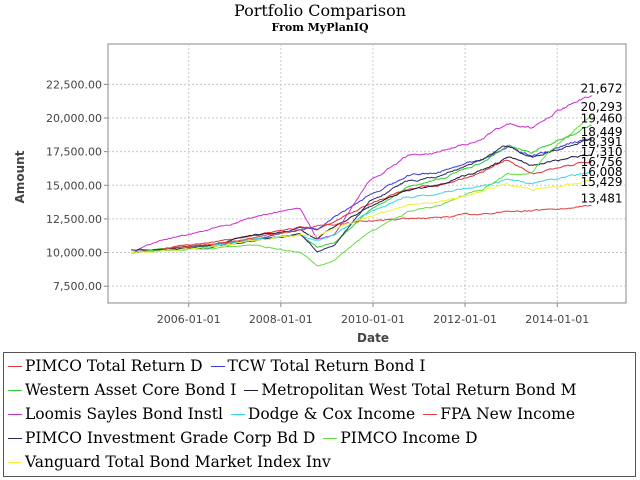  What do you see at coordinates (20, 176) in the screenshot?
I see `y-axis-label: Amount` at bounding box center [20, 176].